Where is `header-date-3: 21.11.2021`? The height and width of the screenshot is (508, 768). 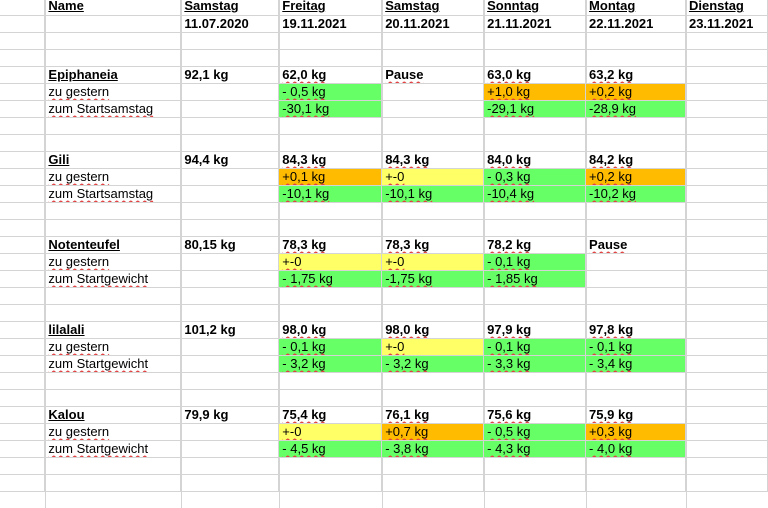 header-date-3: 21.11.2021 is located at coordinates (535, 24).